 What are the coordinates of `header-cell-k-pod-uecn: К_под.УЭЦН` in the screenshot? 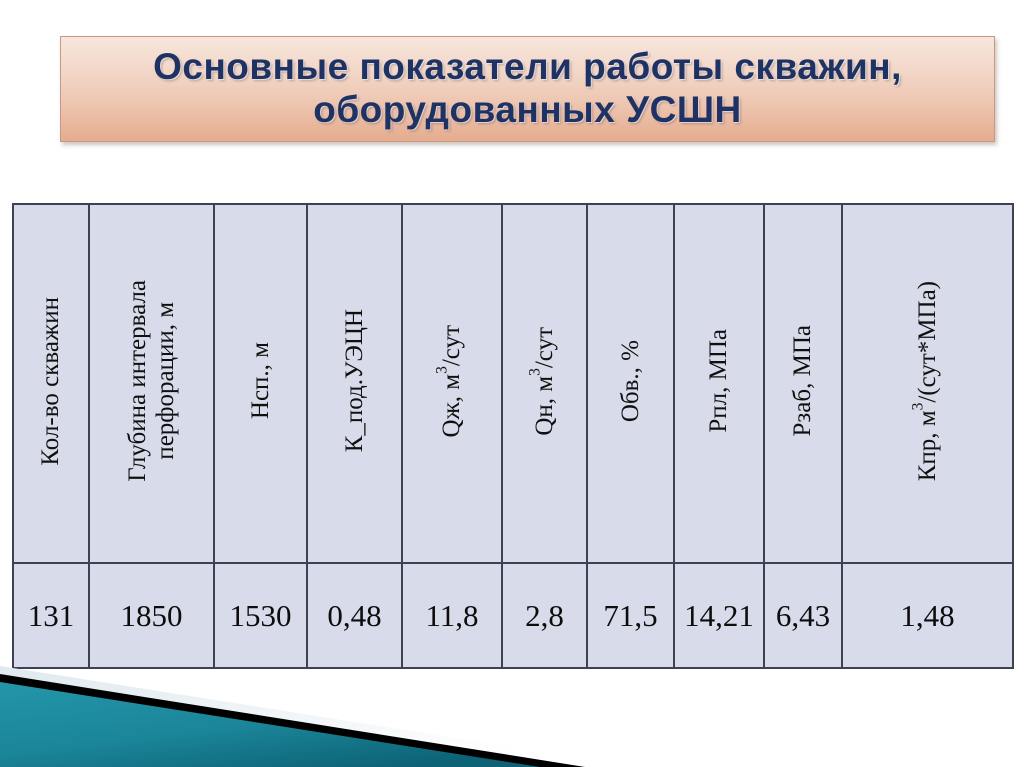 It's located at (354, 383).